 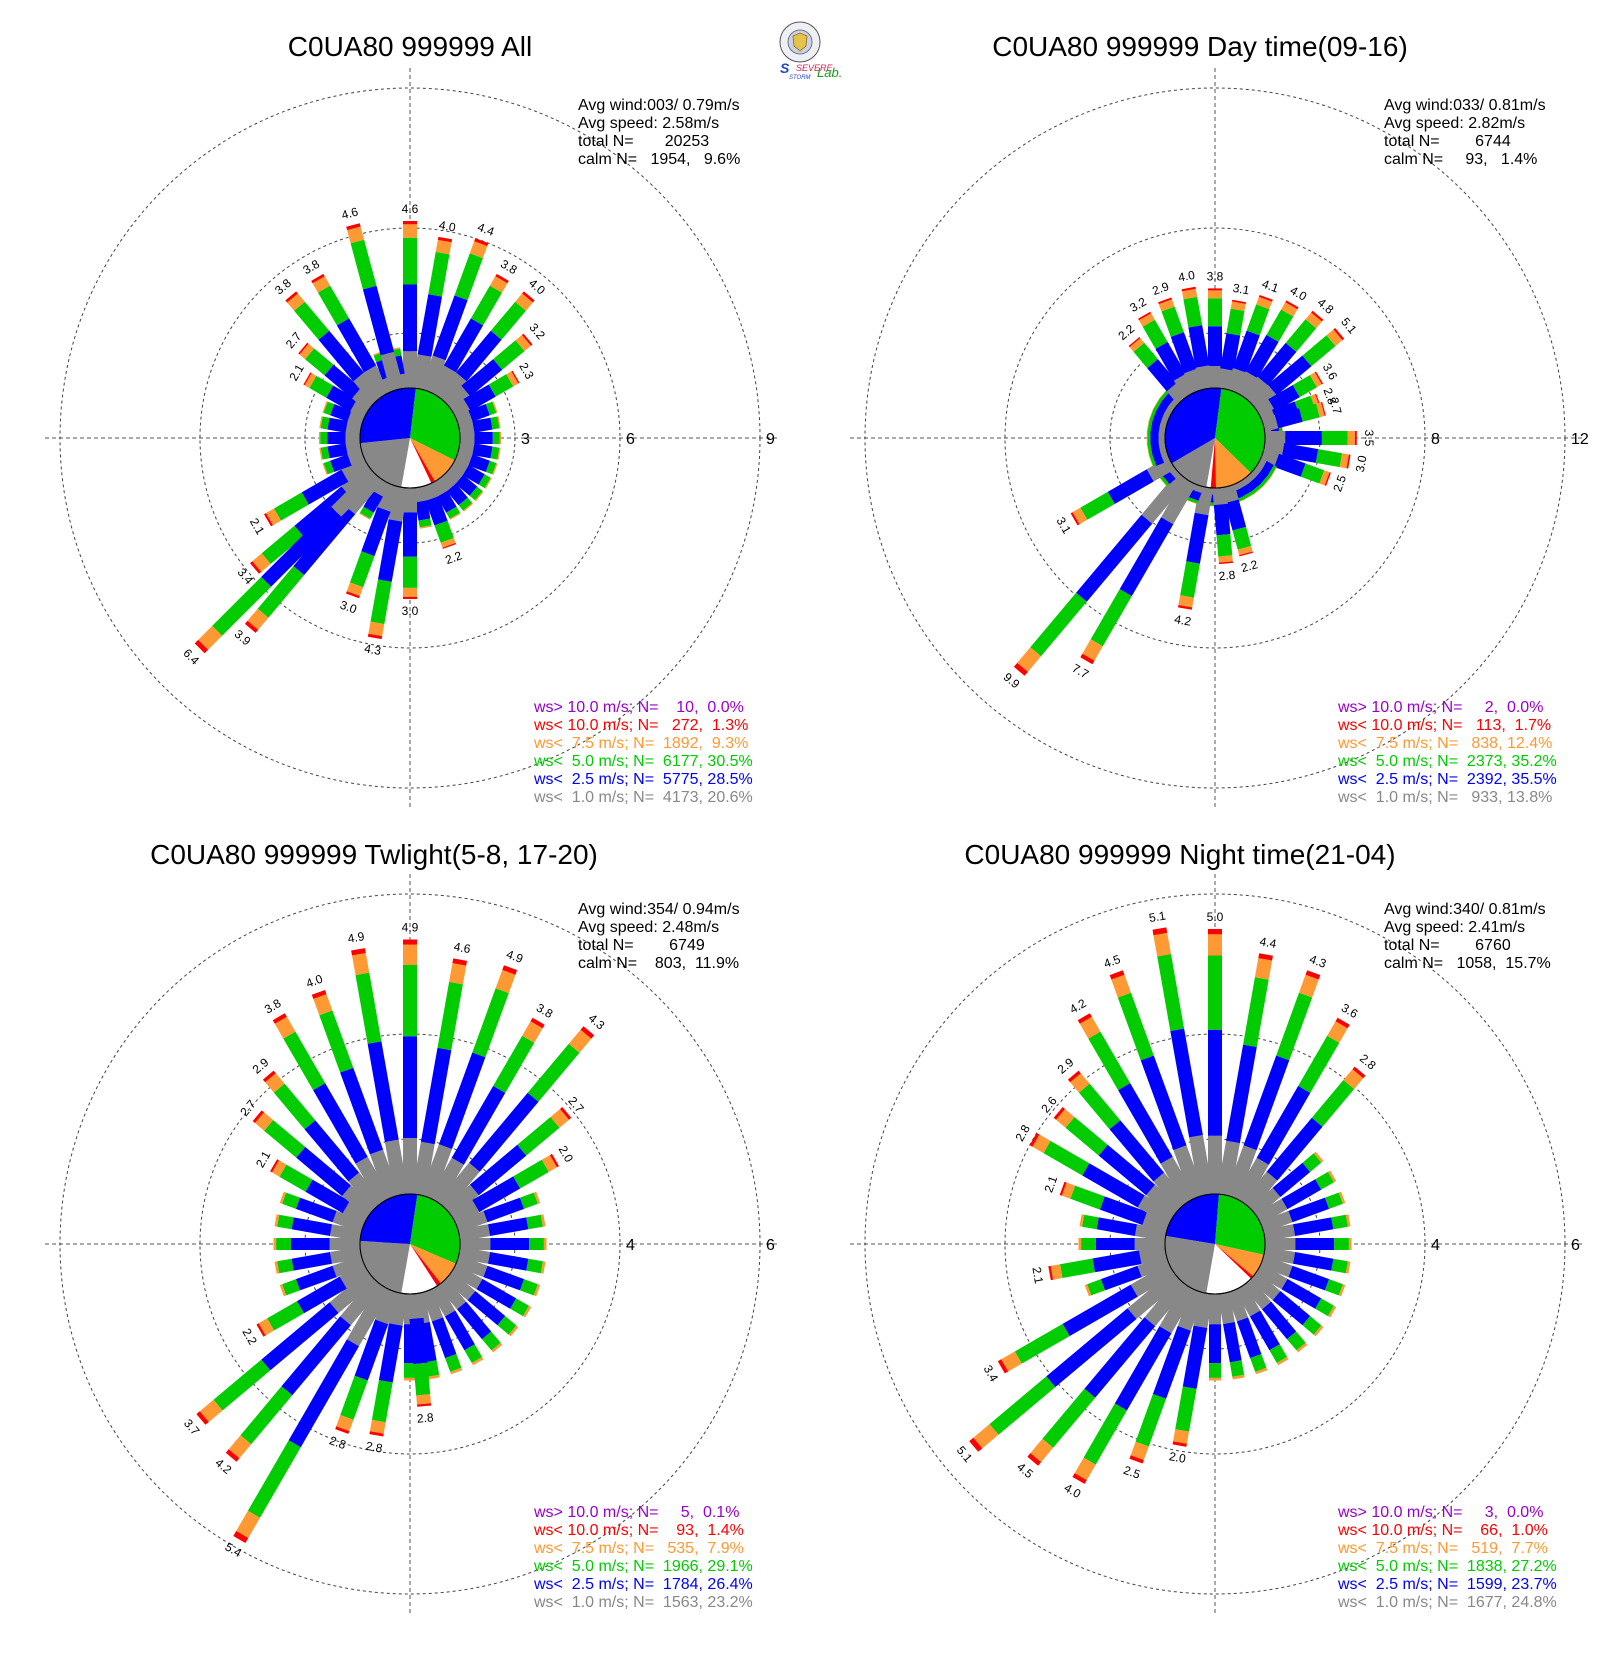 I want to click on legend-entry-gt10: ws> 10.0 m/s; N= 10, 0.0%, so click(x=638, y=707).